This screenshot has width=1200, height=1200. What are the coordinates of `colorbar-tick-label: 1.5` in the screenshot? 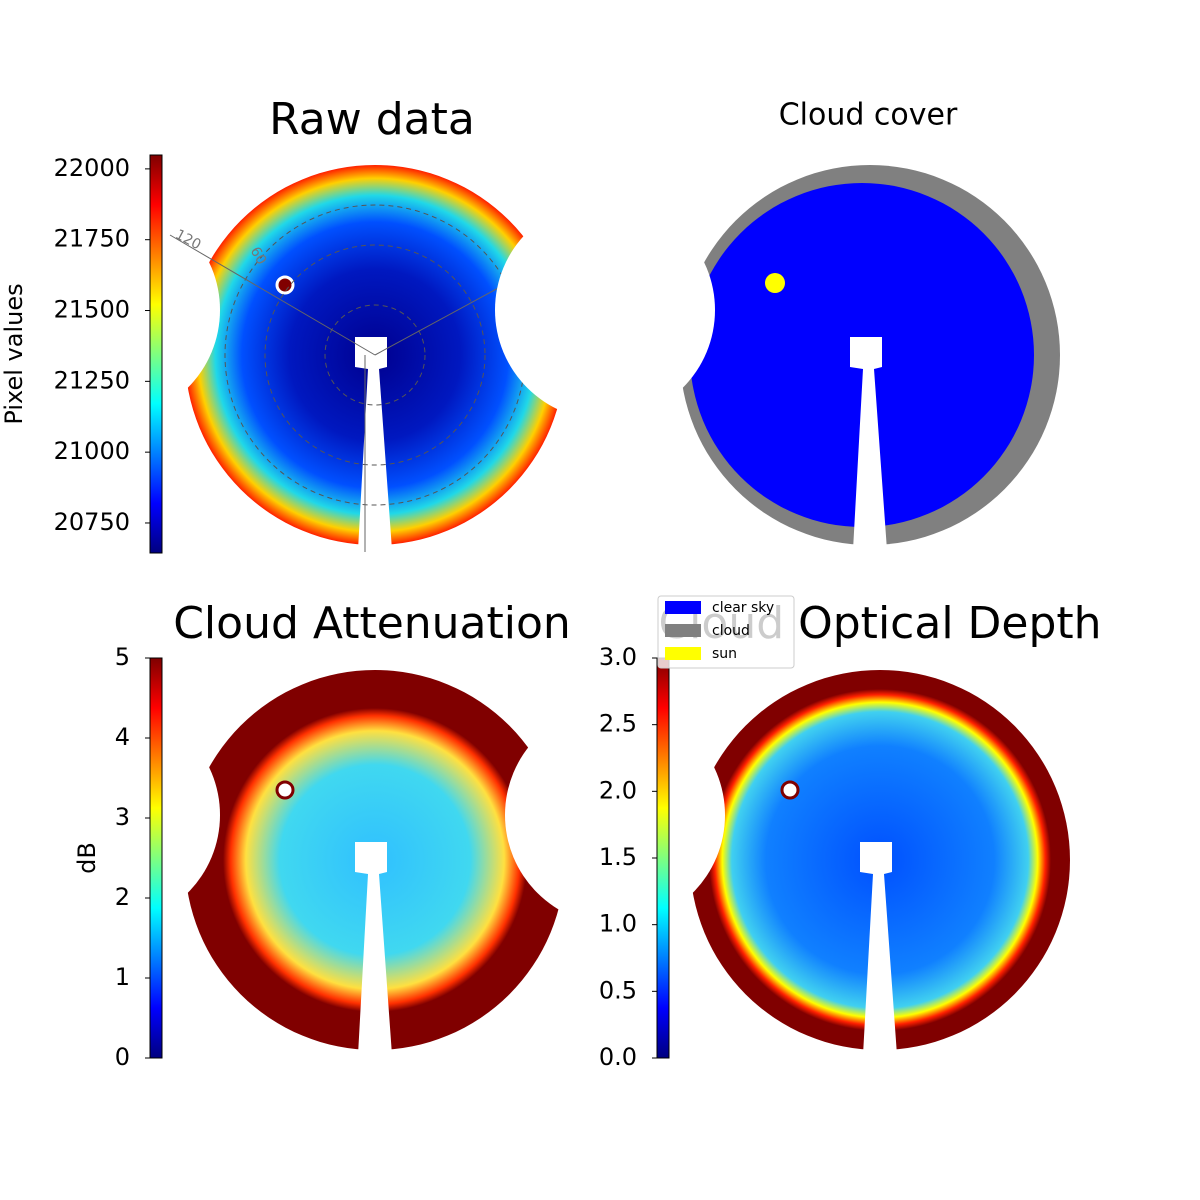 It's located at (618, 857).